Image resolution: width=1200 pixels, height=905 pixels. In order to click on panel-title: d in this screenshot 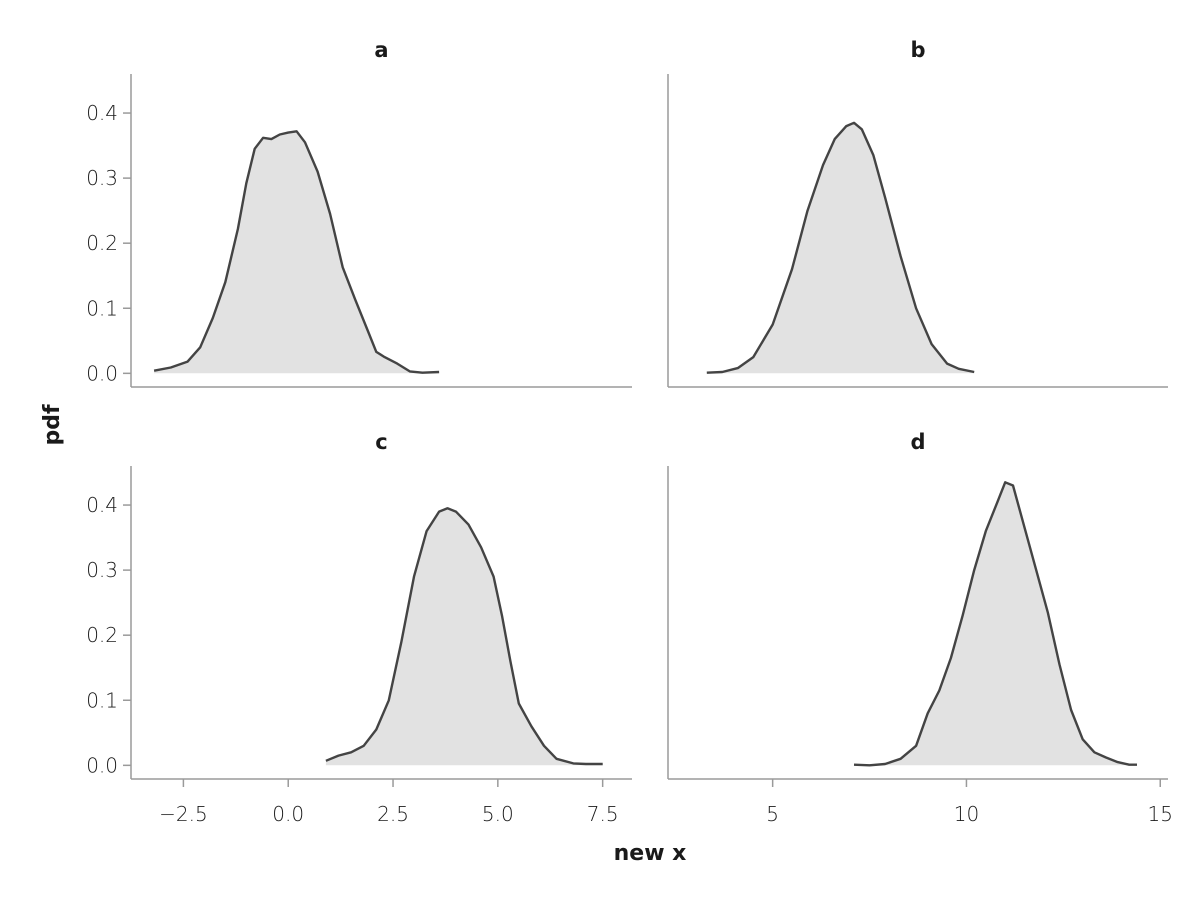, I will do `click(917, 442)`.